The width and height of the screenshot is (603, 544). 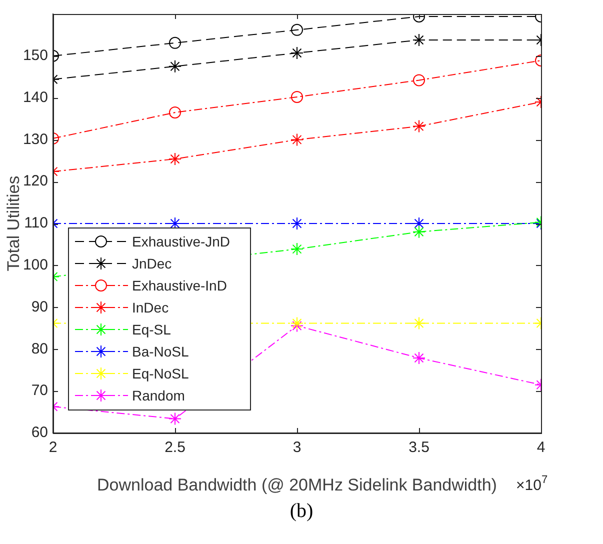 What do you see at coordinates (53, 447) in the screenshot?
I see `x-tick-label: 2` at bounding box center [53, 447].